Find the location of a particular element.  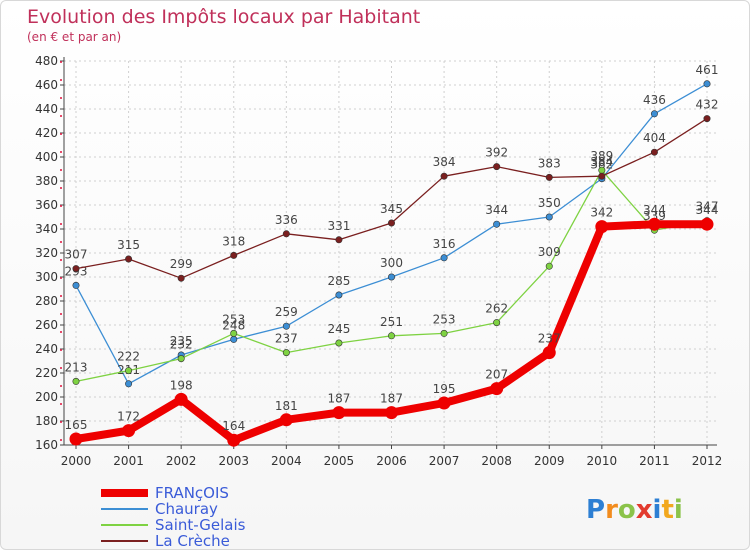

data-label: 404 is located at coordinates (654, 138).